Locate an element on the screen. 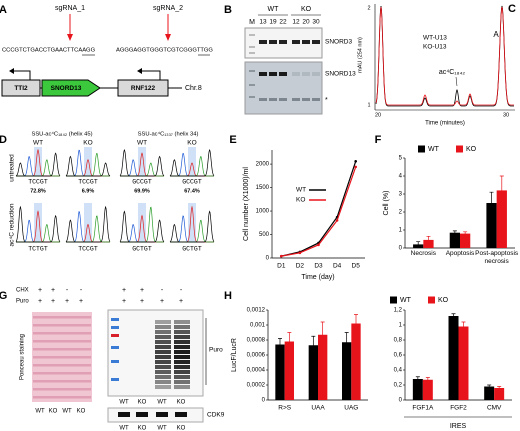 The width and height of the screenshot is (520, 431). y-tick-label: 0,0008 is located at coordinates (256, 341).